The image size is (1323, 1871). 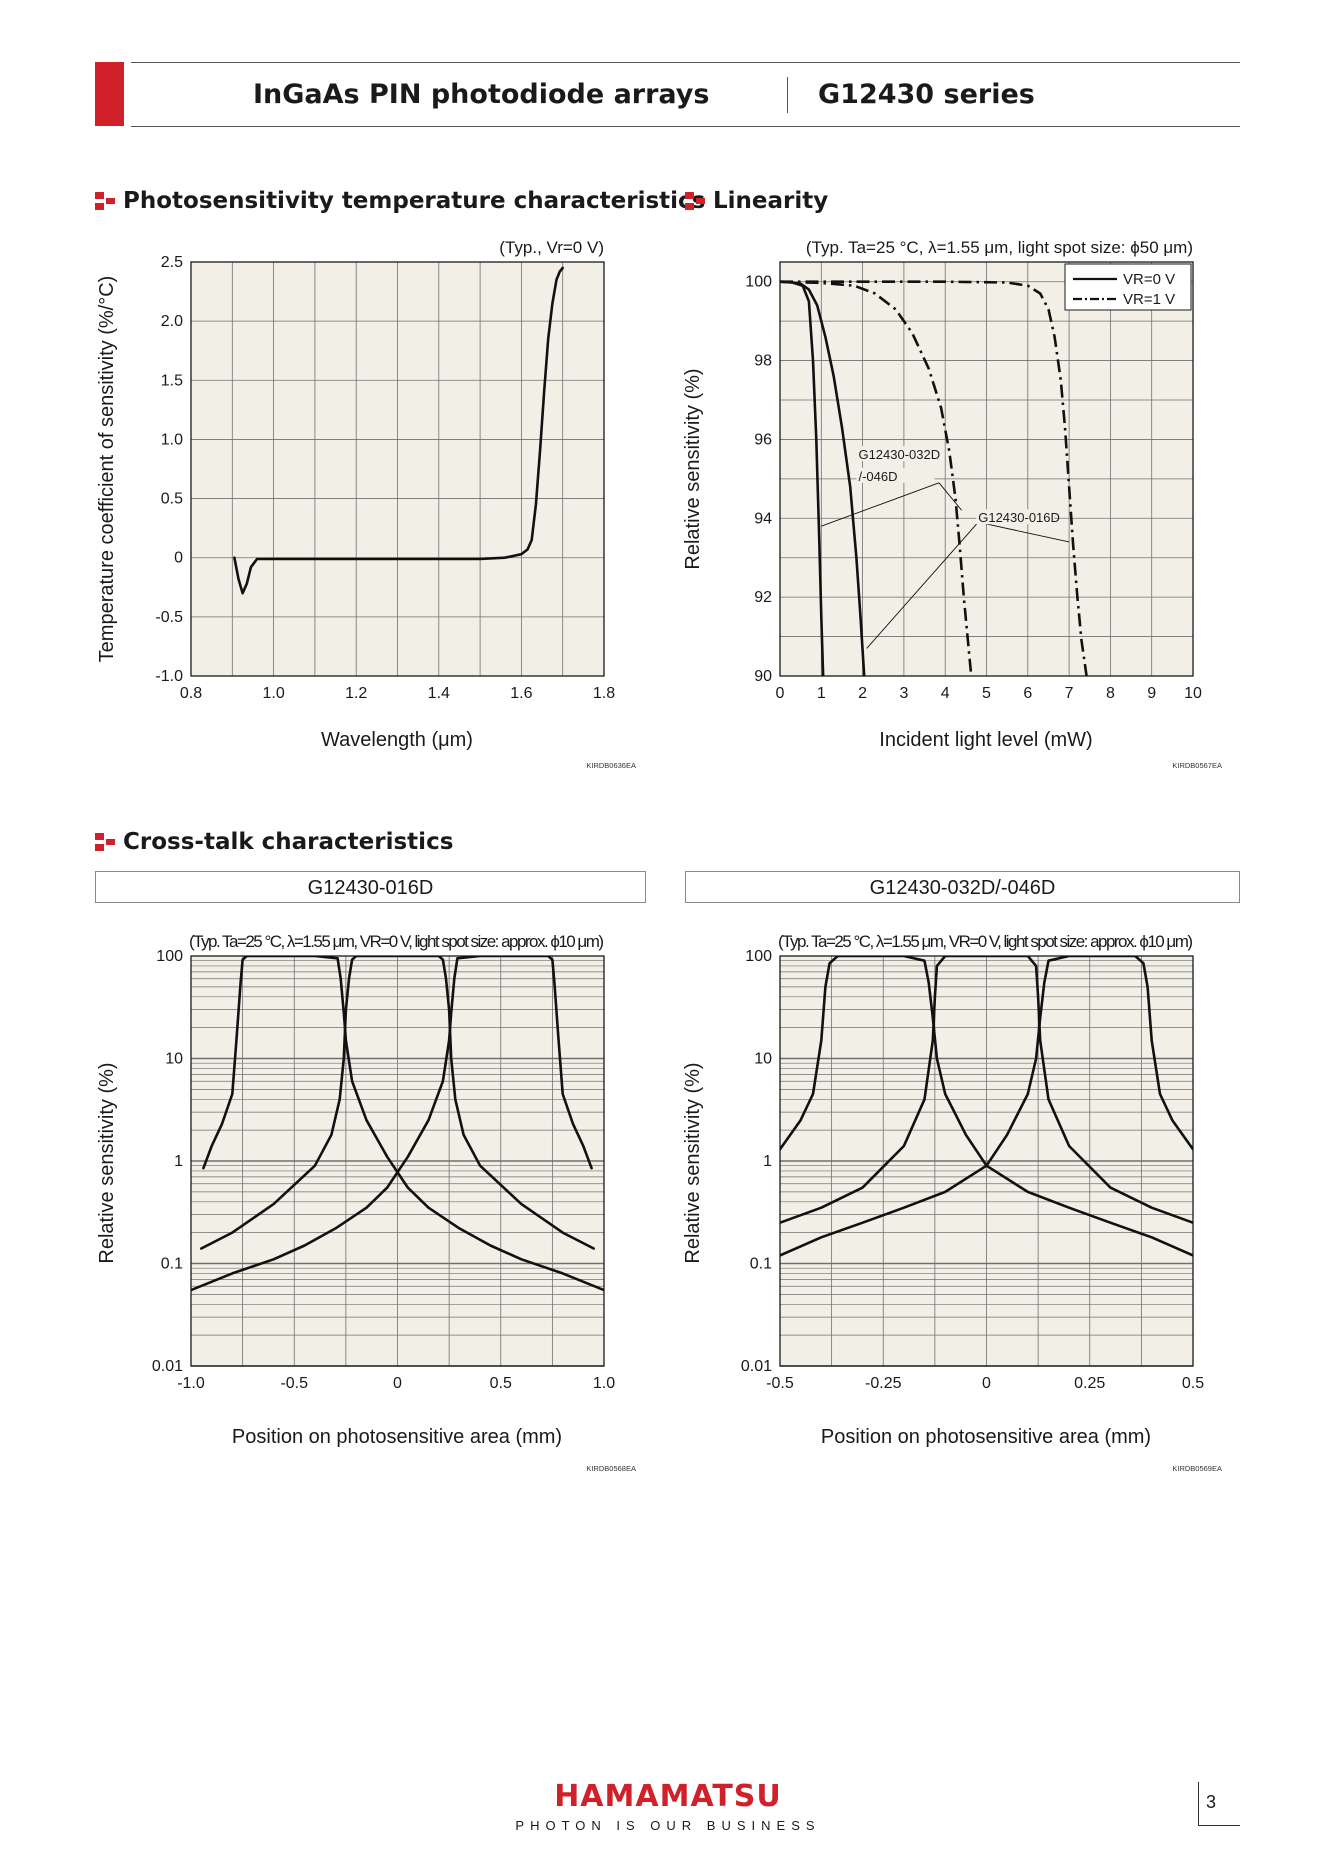 What do you see at coordinates (178, 558) in the screenshot?
I see `y-tick-label: 0` at bounding box center [178, 558].